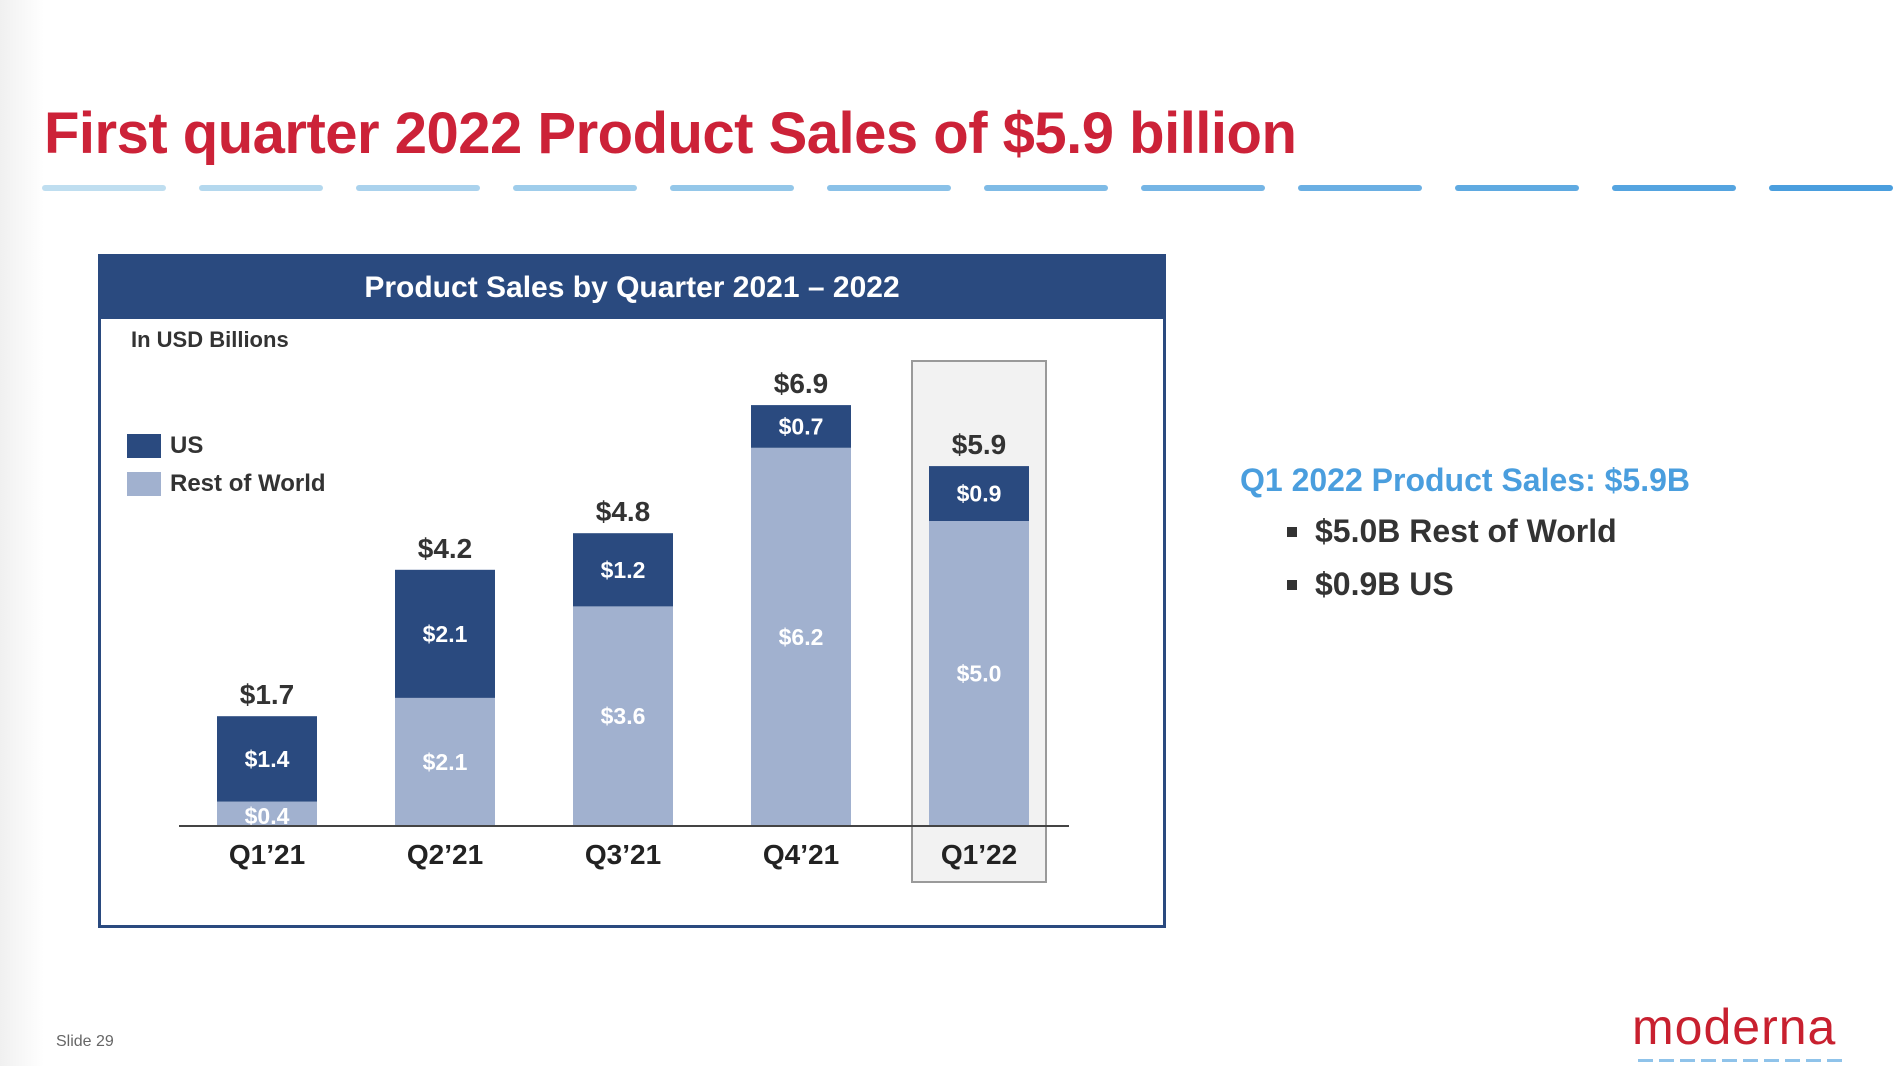 Image resolution: width=1894 pixels, height=1066 pixels. What do you see at coordinates (801, 854) in the screenshot?
I see `category-label: Q4’21` at bounding box center [801, 854].